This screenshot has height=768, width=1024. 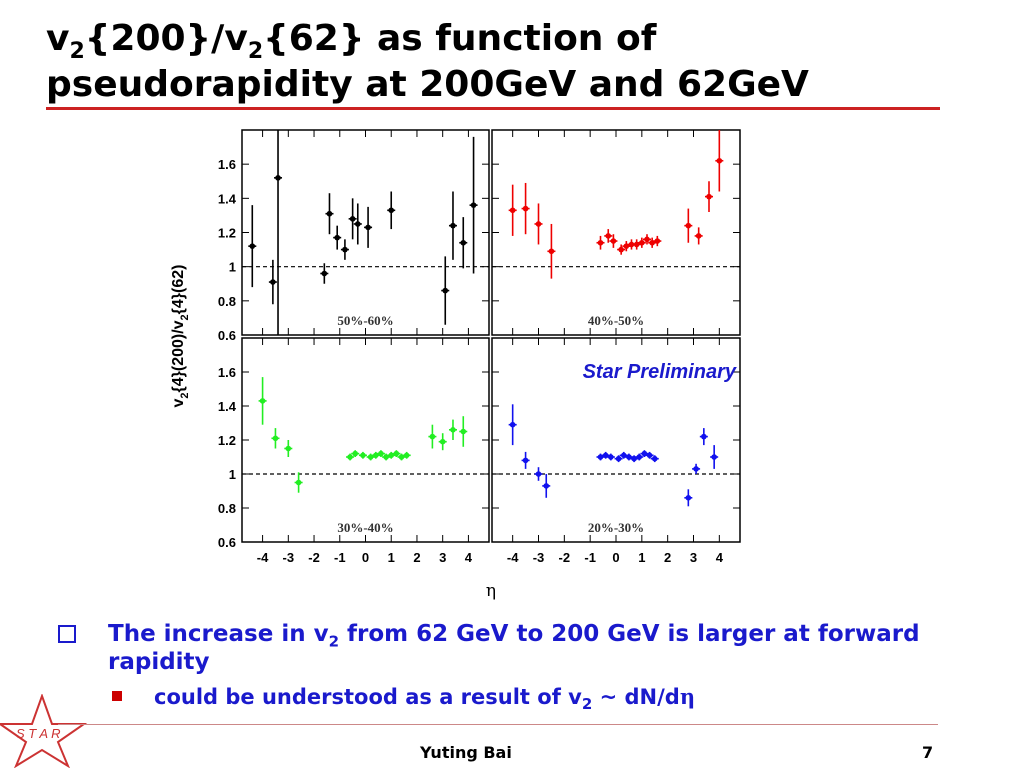 What do you see at coordinates (491, 591) in the screenshot?
I see `x-axis-label: η` at bounding box center [491, 591].